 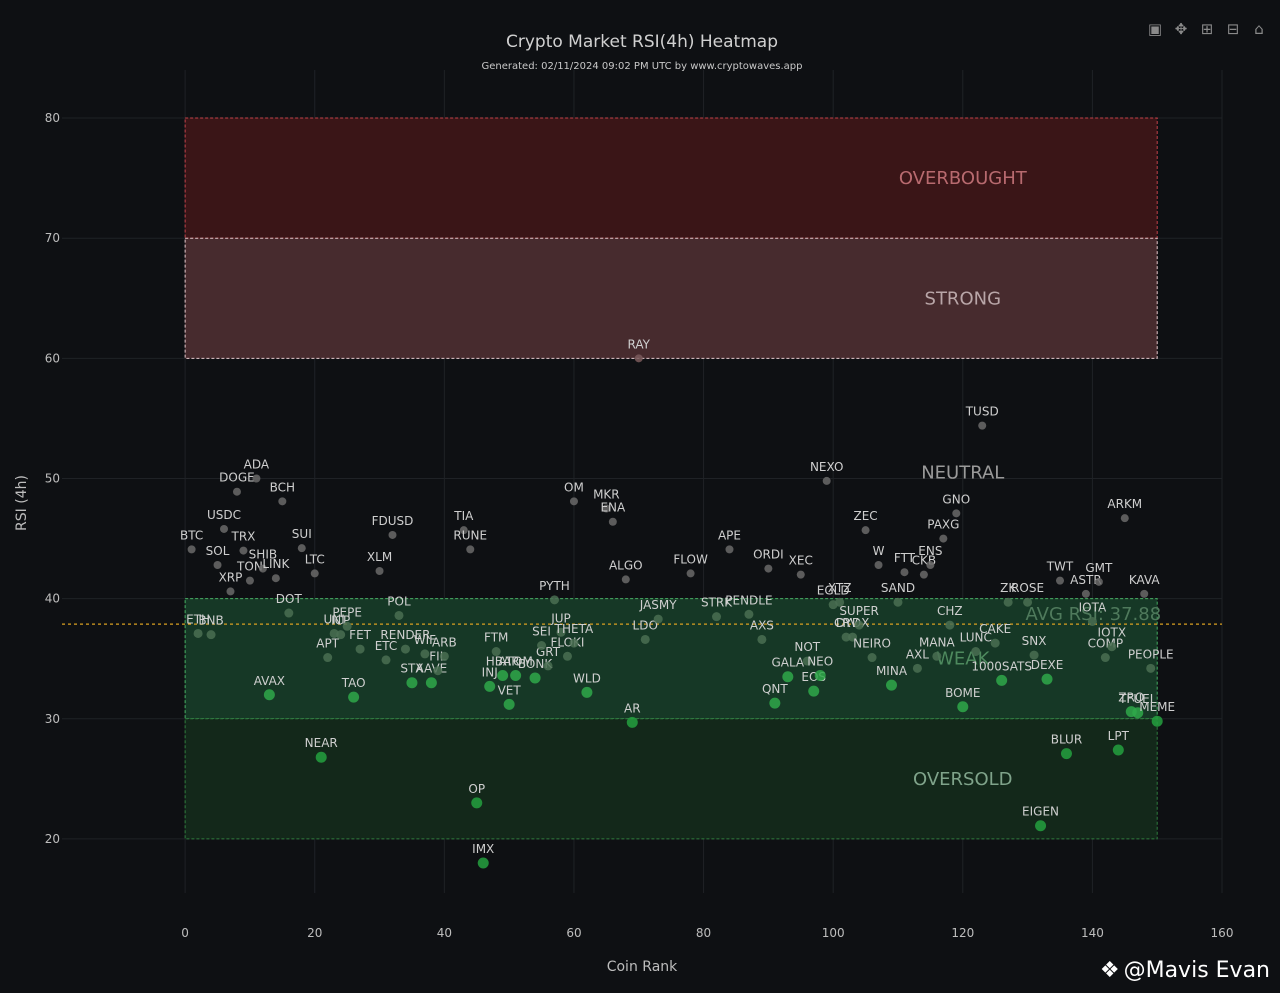 What do you see at coordinates (210, 621) in the screenshot?
I see `coin-label-bnb: BNB` at bounding box center [210, 621].